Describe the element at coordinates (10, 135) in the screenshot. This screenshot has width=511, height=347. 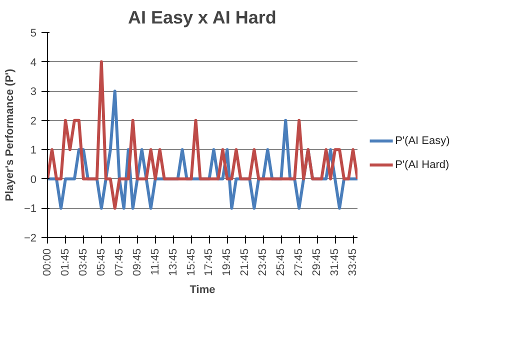
I see `y-axis-title: Player's Performance (P')` at that location.